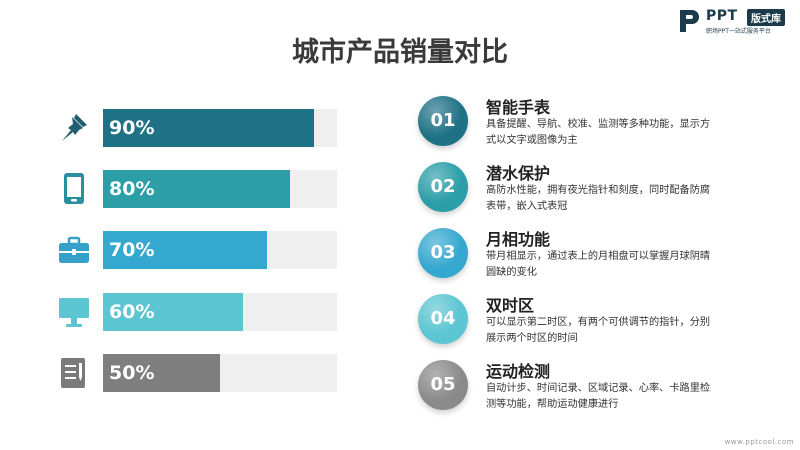  I want to click on bar-row: 80%, so click(197, 189).